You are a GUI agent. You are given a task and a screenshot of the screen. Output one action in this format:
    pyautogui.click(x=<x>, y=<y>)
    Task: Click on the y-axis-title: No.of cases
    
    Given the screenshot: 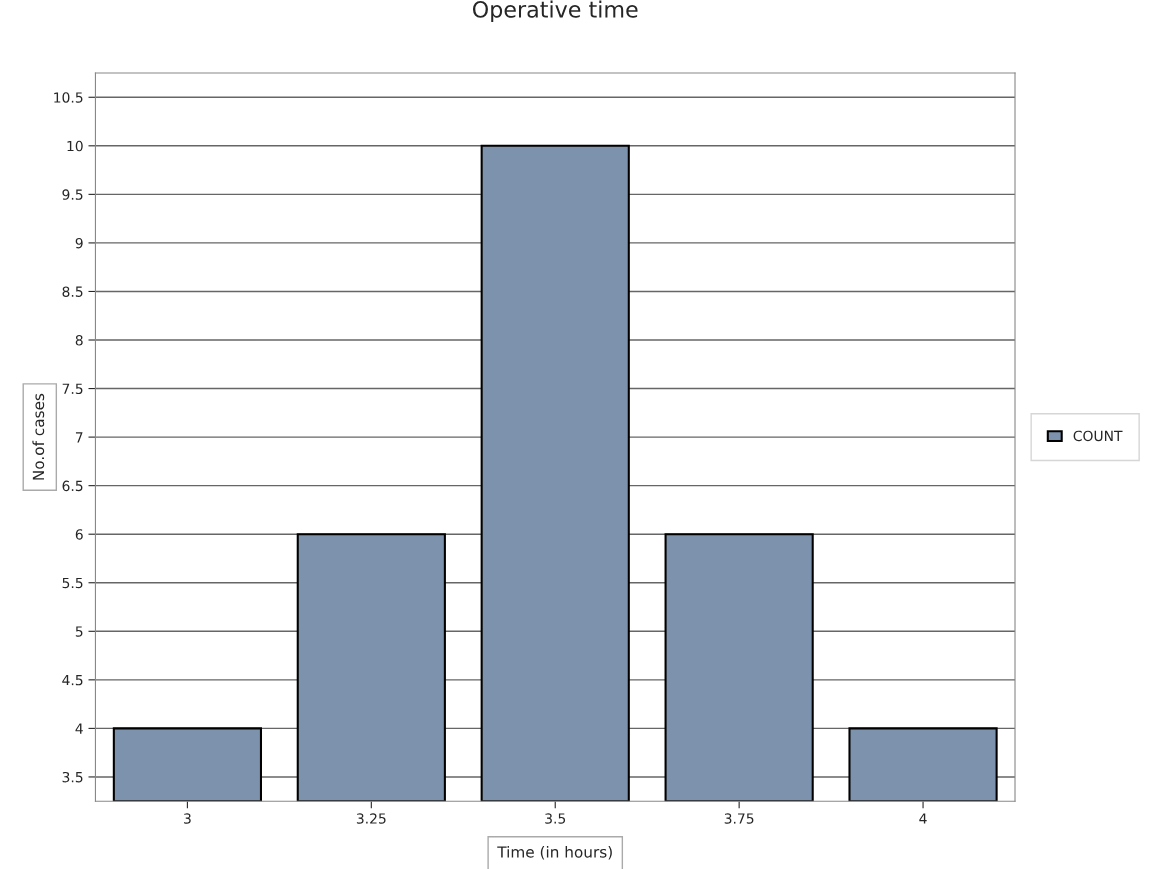 What is the action you would take?
    pyautogui.click(x=38, y=436)
    